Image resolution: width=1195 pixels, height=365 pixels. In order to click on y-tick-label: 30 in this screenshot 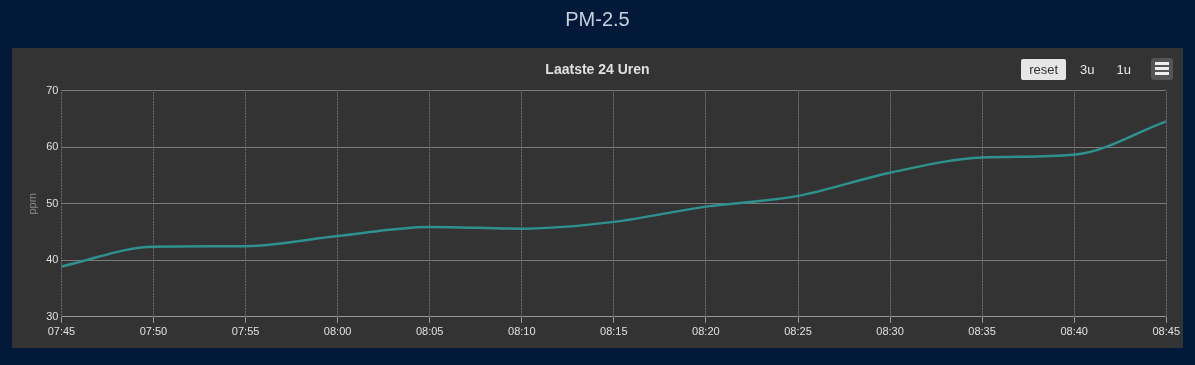, I will do `click(52, 315)`.